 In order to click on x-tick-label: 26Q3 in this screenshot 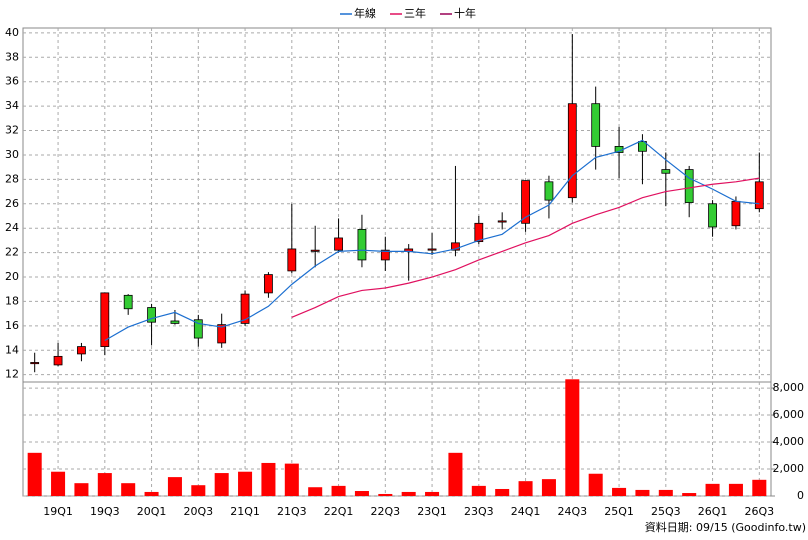, I will do `click(759, 511)`.